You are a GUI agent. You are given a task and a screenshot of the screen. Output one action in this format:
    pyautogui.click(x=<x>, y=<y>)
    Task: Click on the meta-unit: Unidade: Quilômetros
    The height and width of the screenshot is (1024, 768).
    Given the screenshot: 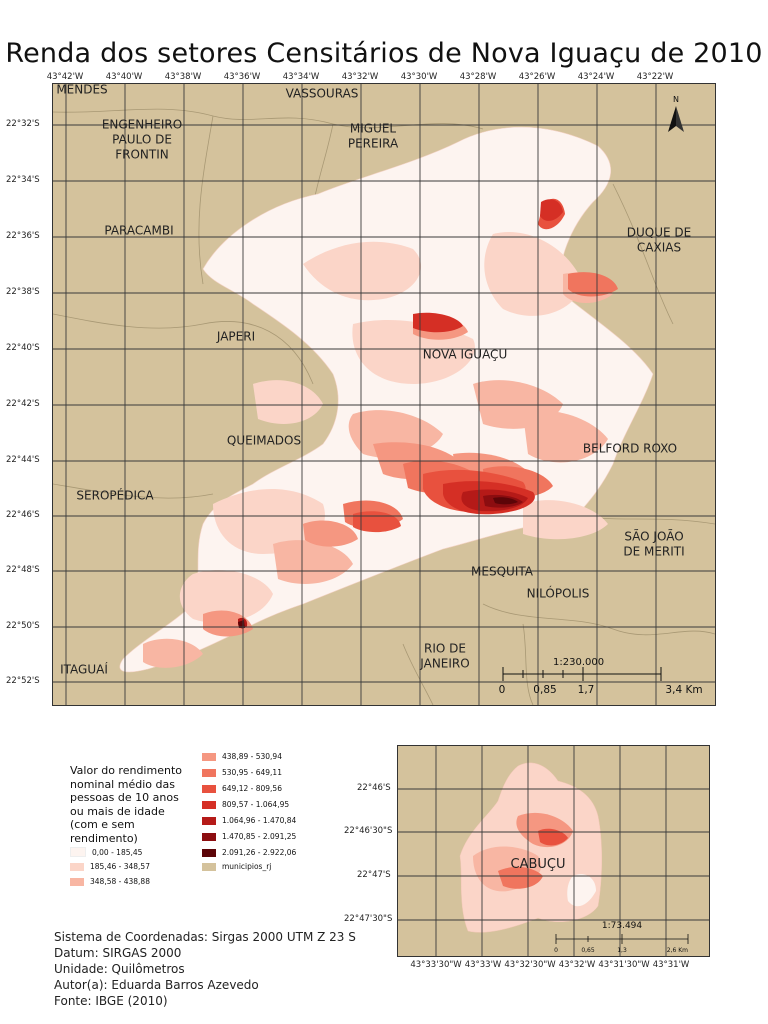 What is the action you would take?
    pyautogui.click(x=119, y=969)
    